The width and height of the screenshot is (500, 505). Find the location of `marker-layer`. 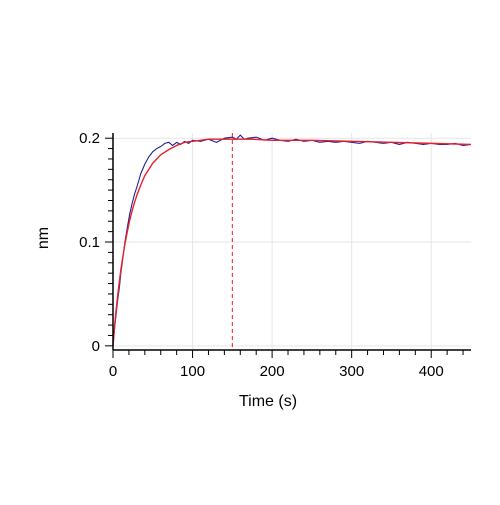

marker-layer is located at coordinates (172, 241).